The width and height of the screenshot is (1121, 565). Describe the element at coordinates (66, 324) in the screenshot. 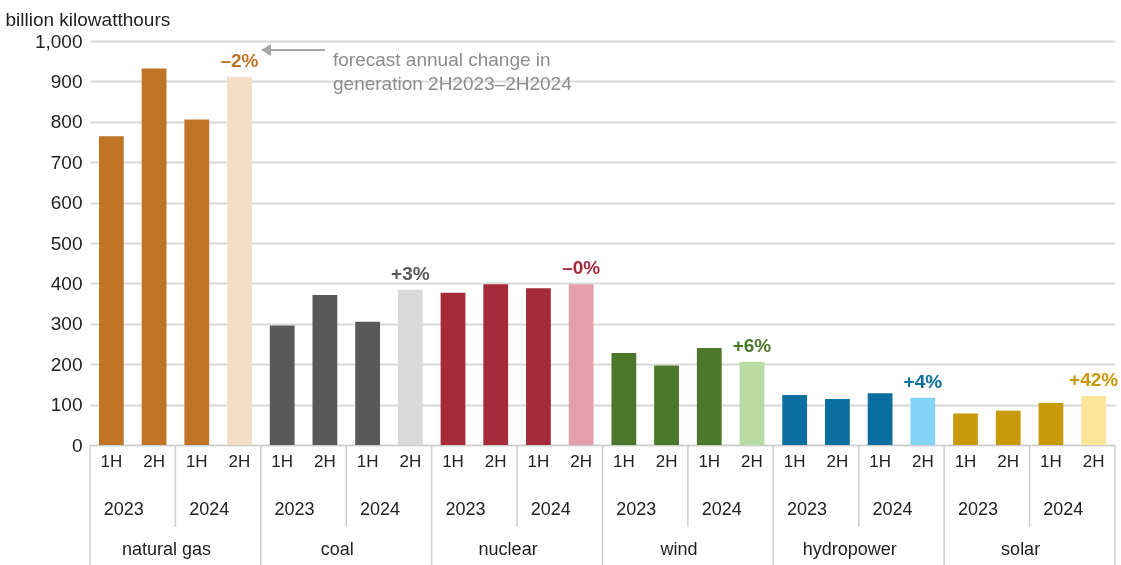

I see `y-tick-label: 300` at that location.